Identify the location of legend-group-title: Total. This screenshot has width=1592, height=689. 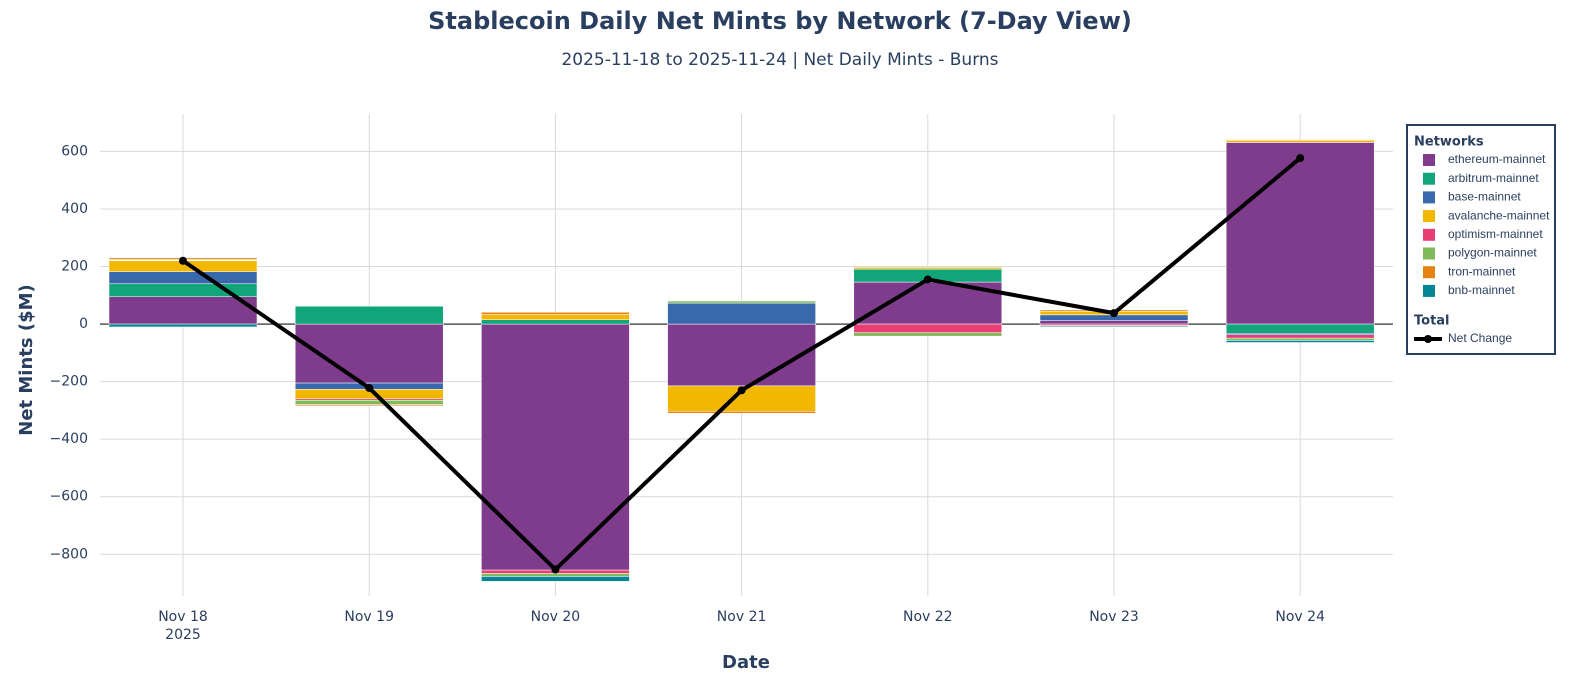
(1432, 321).